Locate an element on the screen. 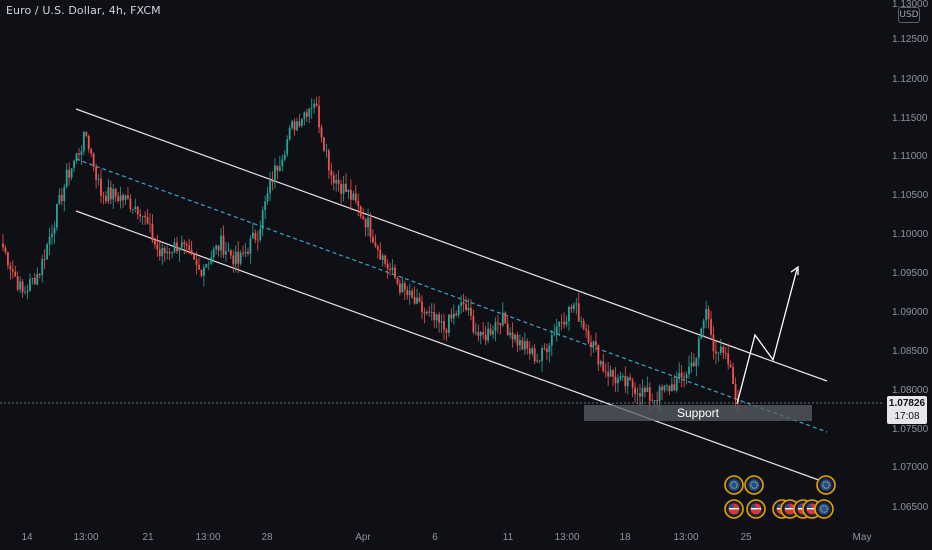 The height and width of the screenshot is (550, 932). last-price-value: 1.07826 is located at coordinates (907, 403).